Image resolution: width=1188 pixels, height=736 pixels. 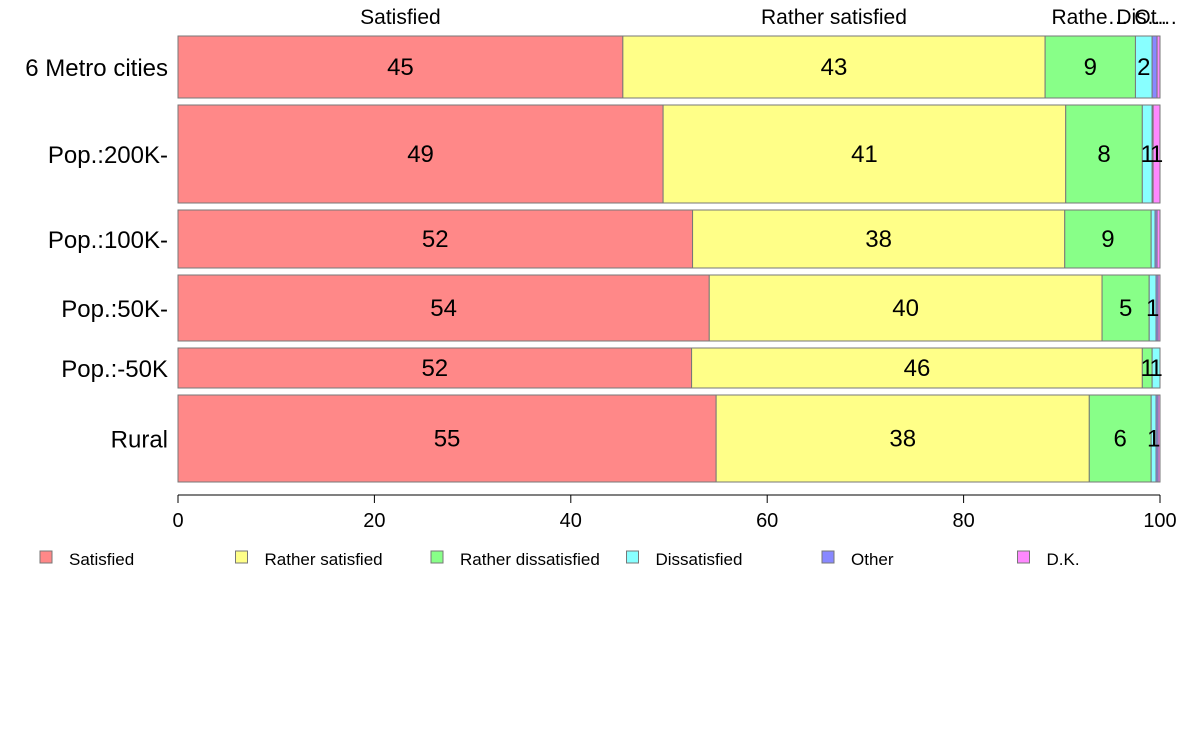 I want to click on data-label: 54, so click(x=443, y=308).